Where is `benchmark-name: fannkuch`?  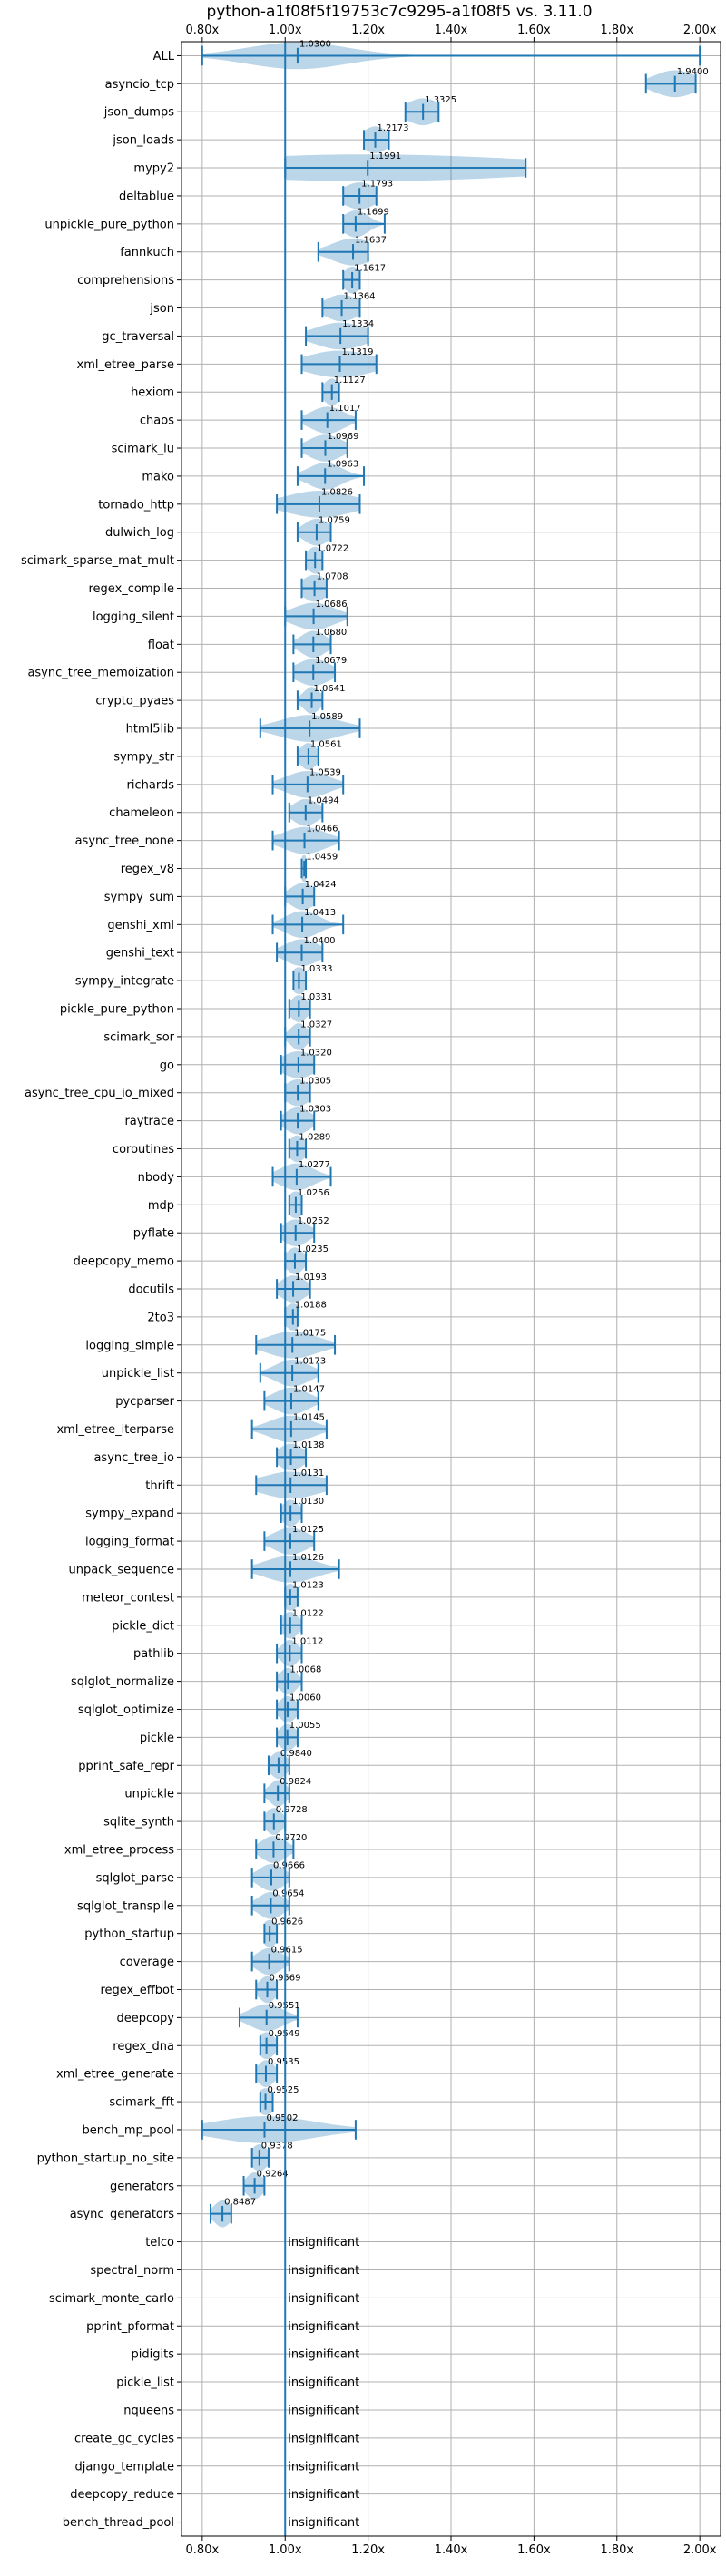
benchmark-name: fannkuch is located at coordinates (147, 252).